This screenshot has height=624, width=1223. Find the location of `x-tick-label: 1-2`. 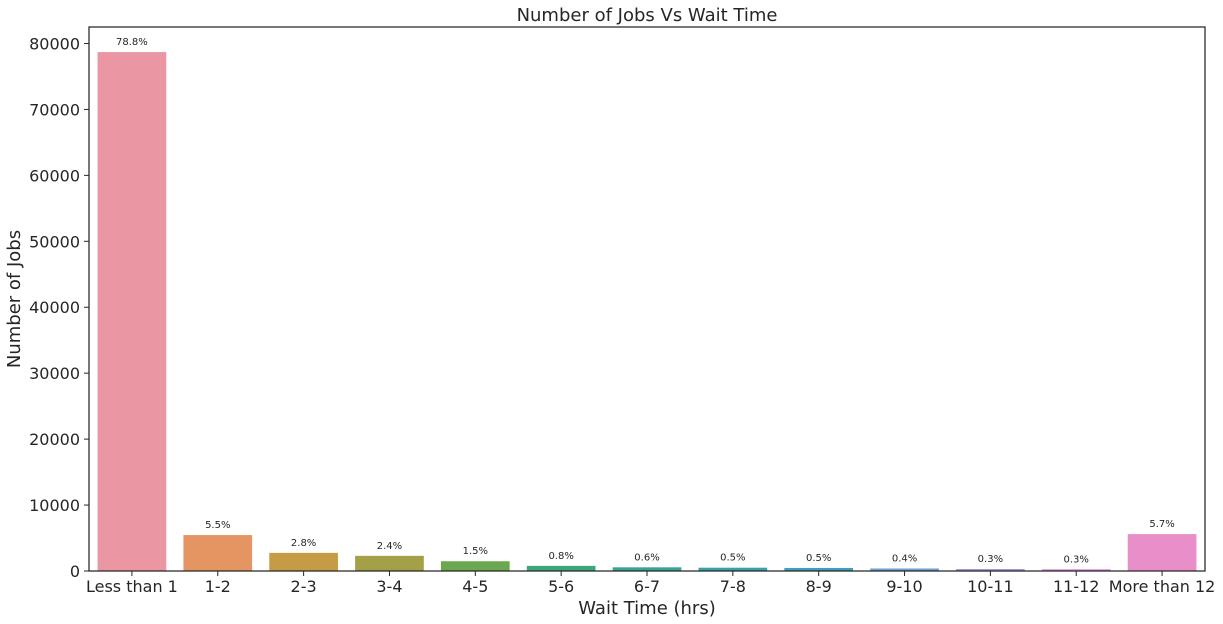

x-tick-label: 1-2 is located at coordinates (218, 586).